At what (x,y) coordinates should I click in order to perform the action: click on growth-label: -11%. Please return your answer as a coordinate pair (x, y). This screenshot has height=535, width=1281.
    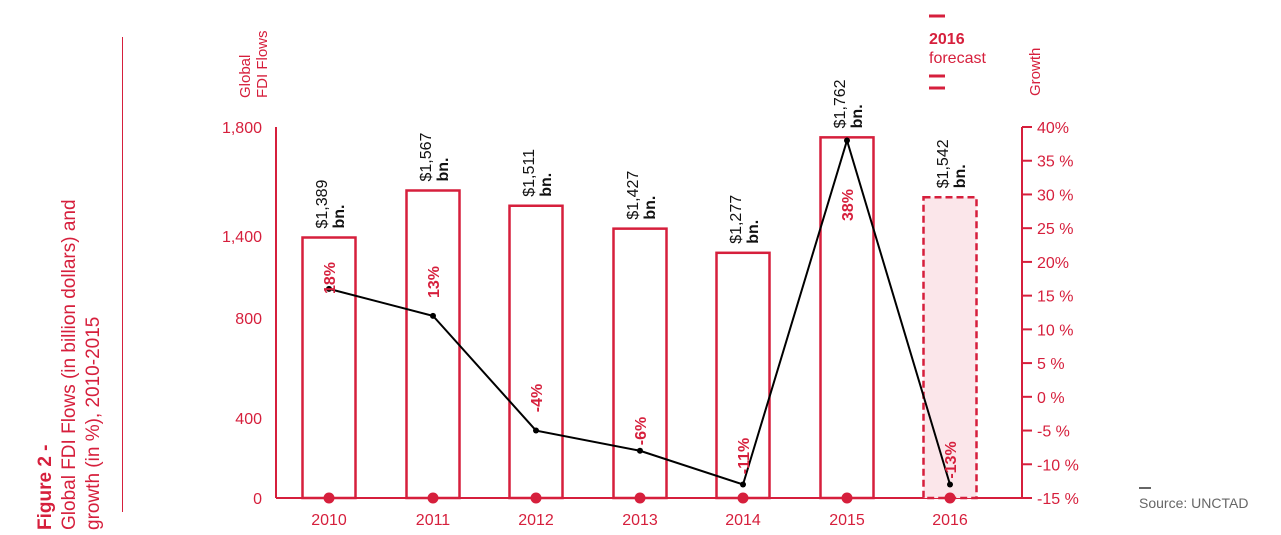
    Looking at the image, I should click on (744, 456).